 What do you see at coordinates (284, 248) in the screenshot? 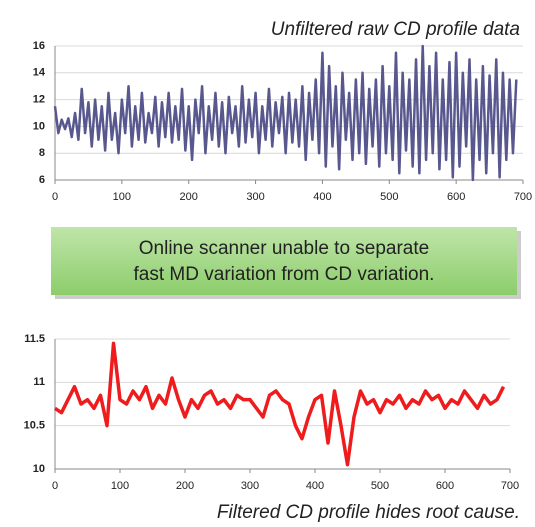
I see `callout-line: Online scanner unable to separate` at bounding box center [284, 248].